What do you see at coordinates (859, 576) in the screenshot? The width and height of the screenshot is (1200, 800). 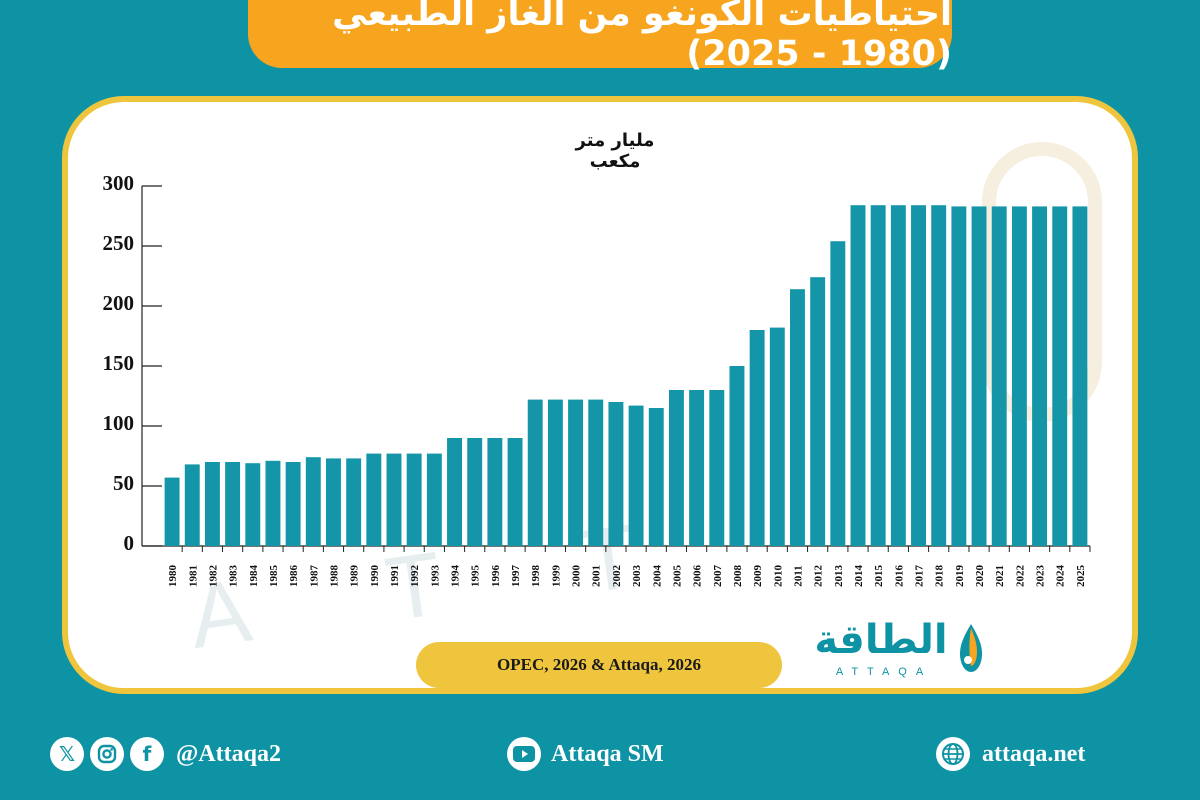 I see `x-tick-label: 2014` at bounding box center [859, 576].